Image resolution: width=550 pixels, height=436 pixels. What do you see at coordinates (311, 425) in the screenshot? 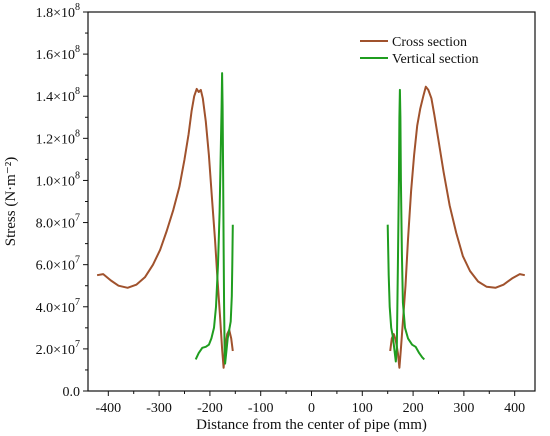
I see `x-axis-title: Distance from the center of pipe (mm)` at bounding box center [311, 425].